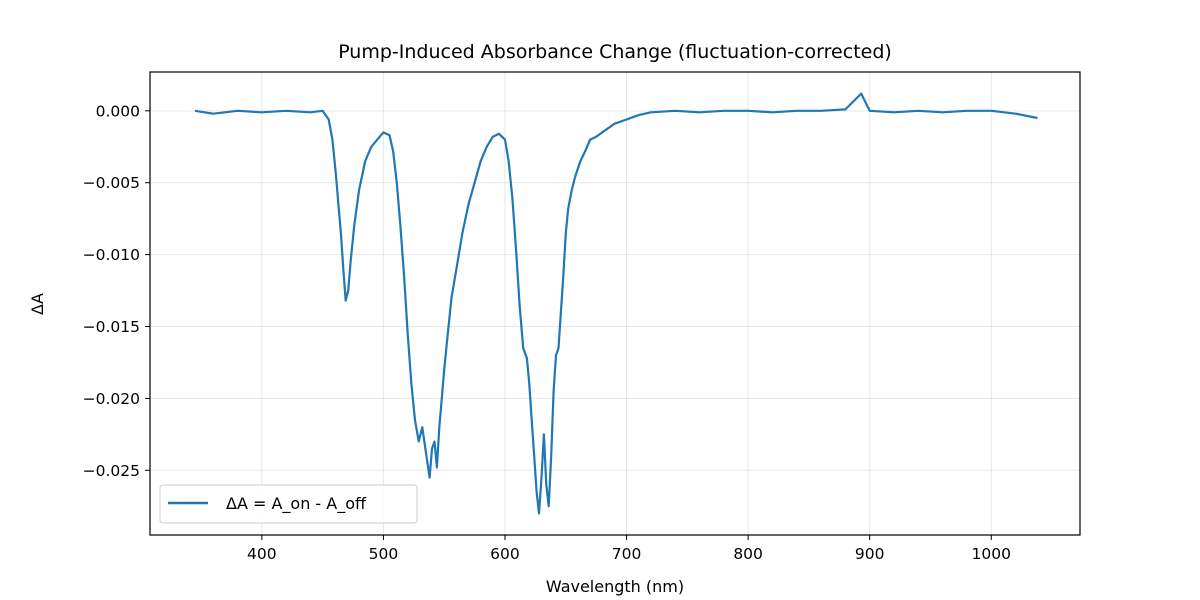 The image size is (1200, 600). I want to click on x-tick-label: 500, so click(384, 554).